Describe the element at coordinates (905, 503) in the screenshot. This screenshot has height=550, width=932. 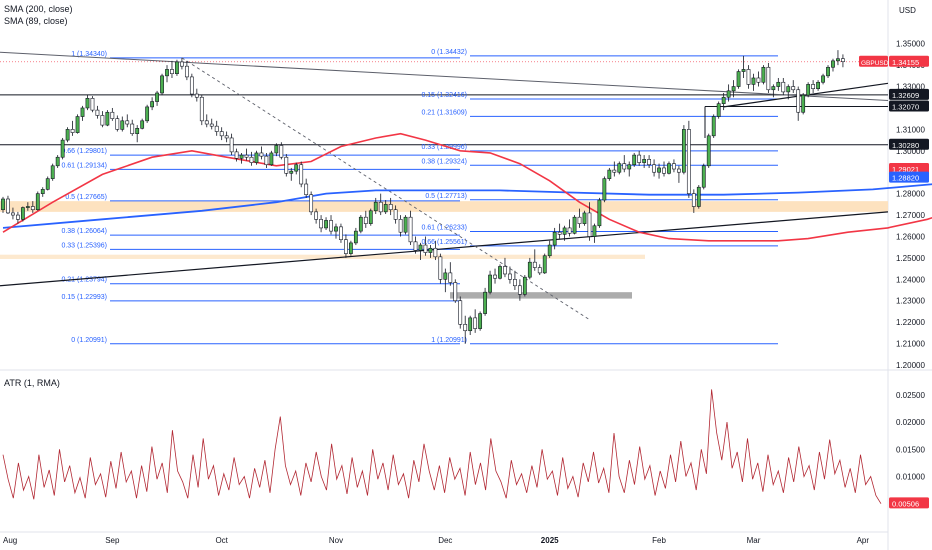
I see `atr-tag-value: 0.00506` at that location.